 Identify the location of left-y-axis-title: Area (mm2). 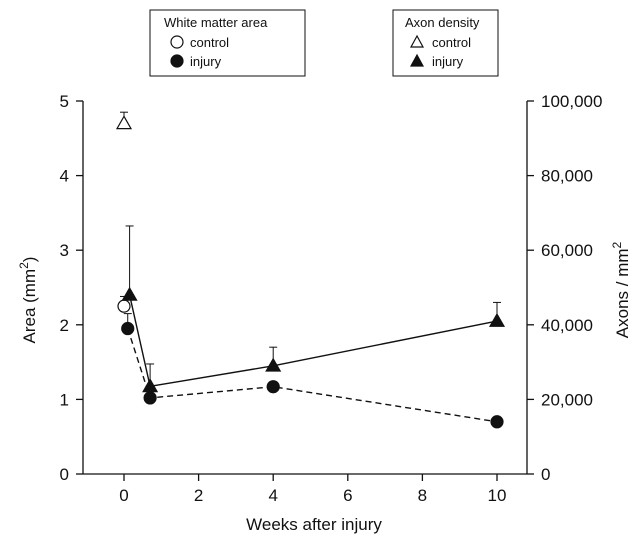
(28, 300).